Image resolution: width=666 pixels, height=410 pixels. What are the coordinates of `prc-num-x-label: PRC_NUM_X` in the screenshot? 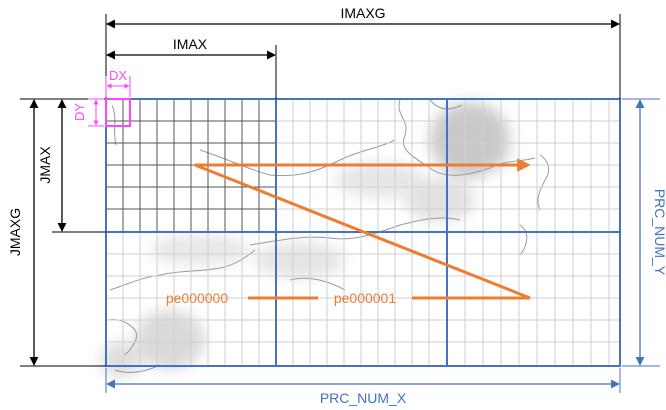 It's located at (363, 398).